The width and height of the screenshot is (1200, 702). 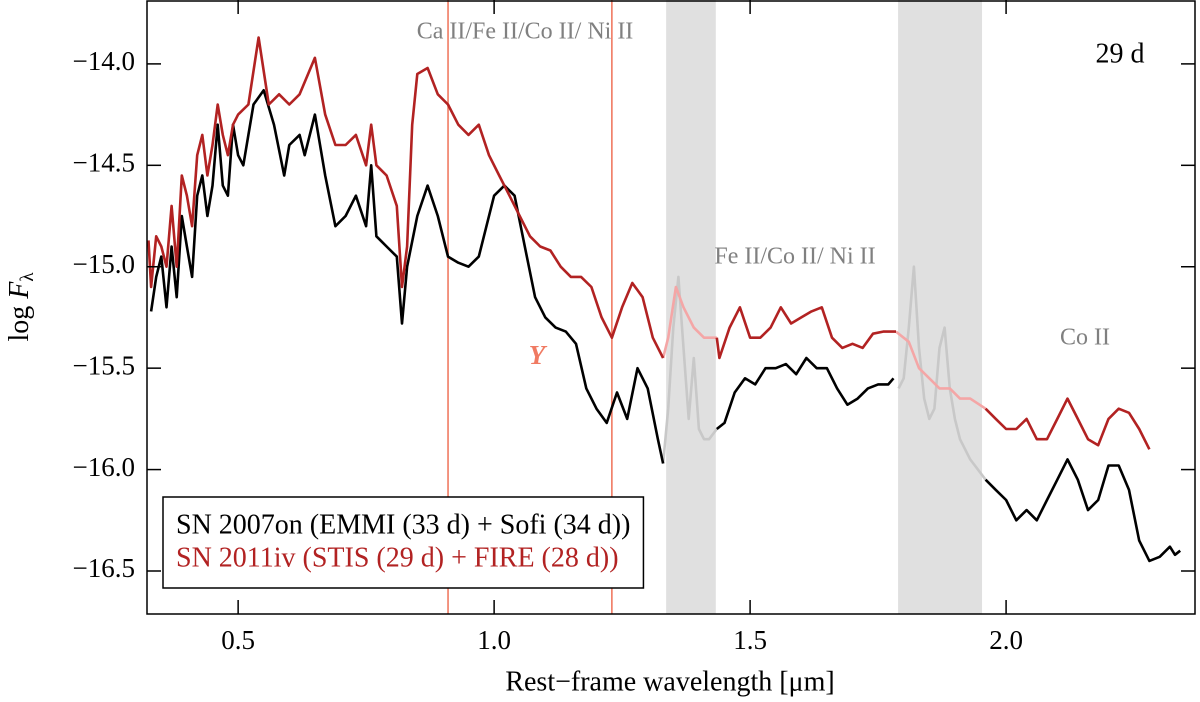 I want to click on legend-label: SN 2007on (EMMI (33 d) + Sofi (34 d)), so click(x=403, y=524).